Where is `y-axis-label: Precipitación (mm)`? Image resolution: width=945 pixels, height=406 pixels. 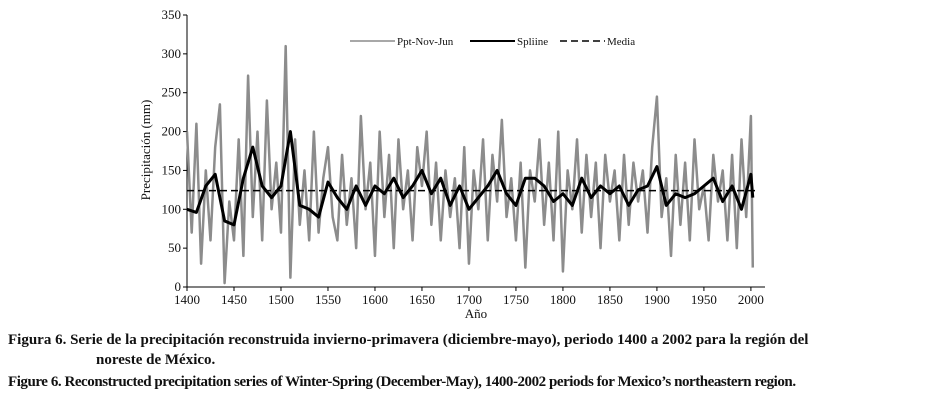 y-axis-label: Precipitación (mm) is located at coordinates (145, 150).